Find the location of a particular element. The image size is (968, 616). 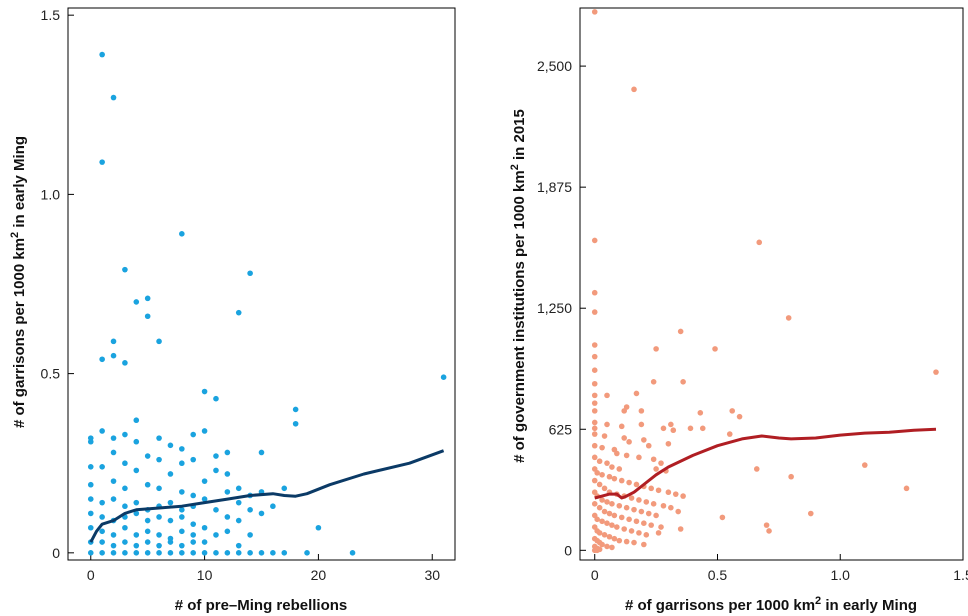

left-y-title-part-2: in early Ming is located at coordinates (19, 184).